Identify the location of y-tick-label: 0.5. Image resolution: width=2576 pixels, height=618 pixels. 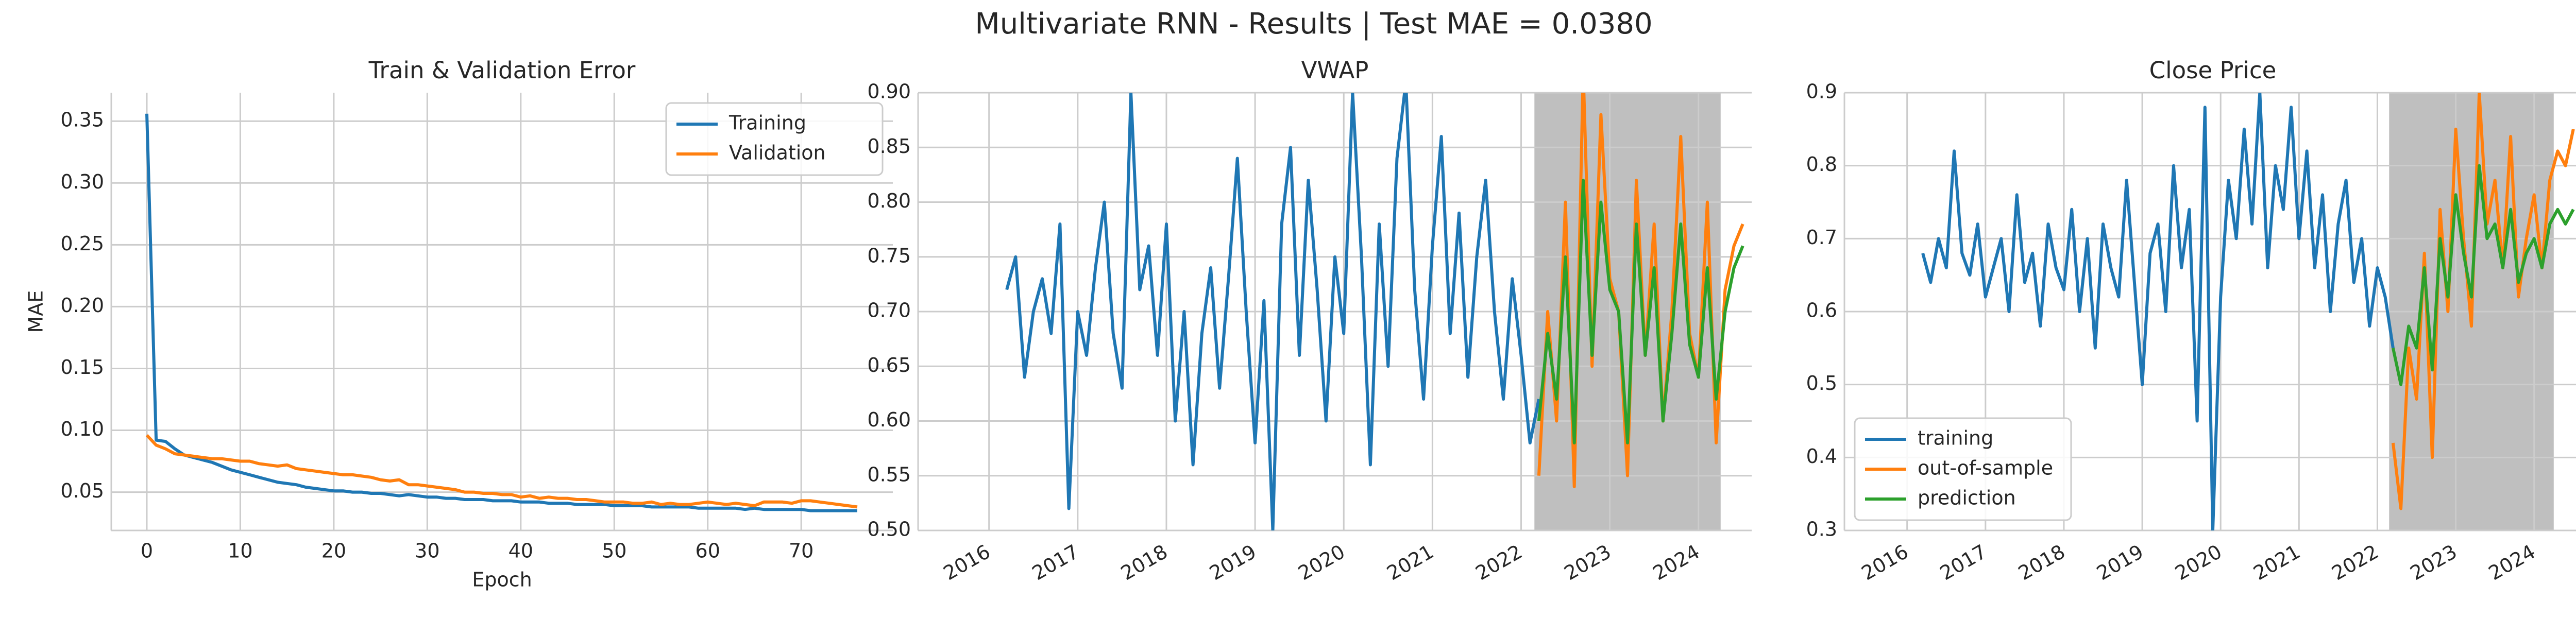
(1821, 383).